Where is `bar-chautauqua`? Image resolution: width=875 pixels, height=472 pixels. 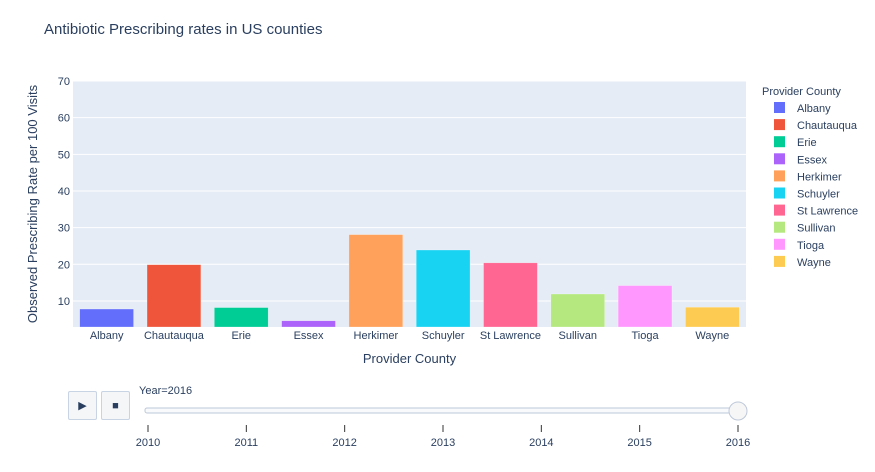 bar-chautauqua is located at coordinates (174, 296).